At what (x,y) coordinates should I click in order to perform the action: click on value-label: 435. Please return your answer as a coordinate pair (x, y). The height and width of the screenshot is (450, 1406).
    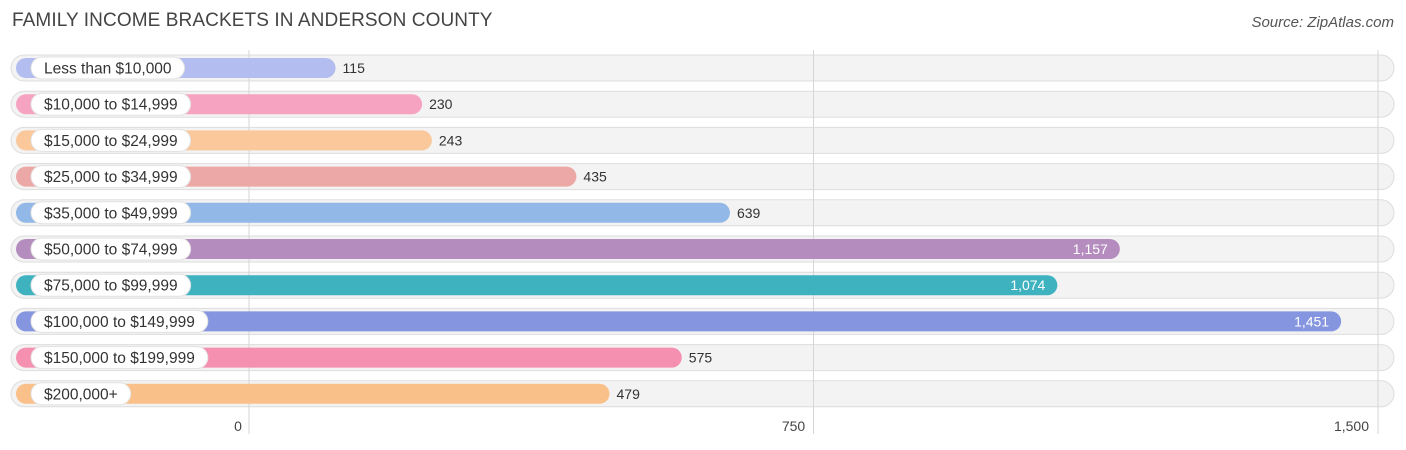
    Looking at the image, I should click on (595, 177).